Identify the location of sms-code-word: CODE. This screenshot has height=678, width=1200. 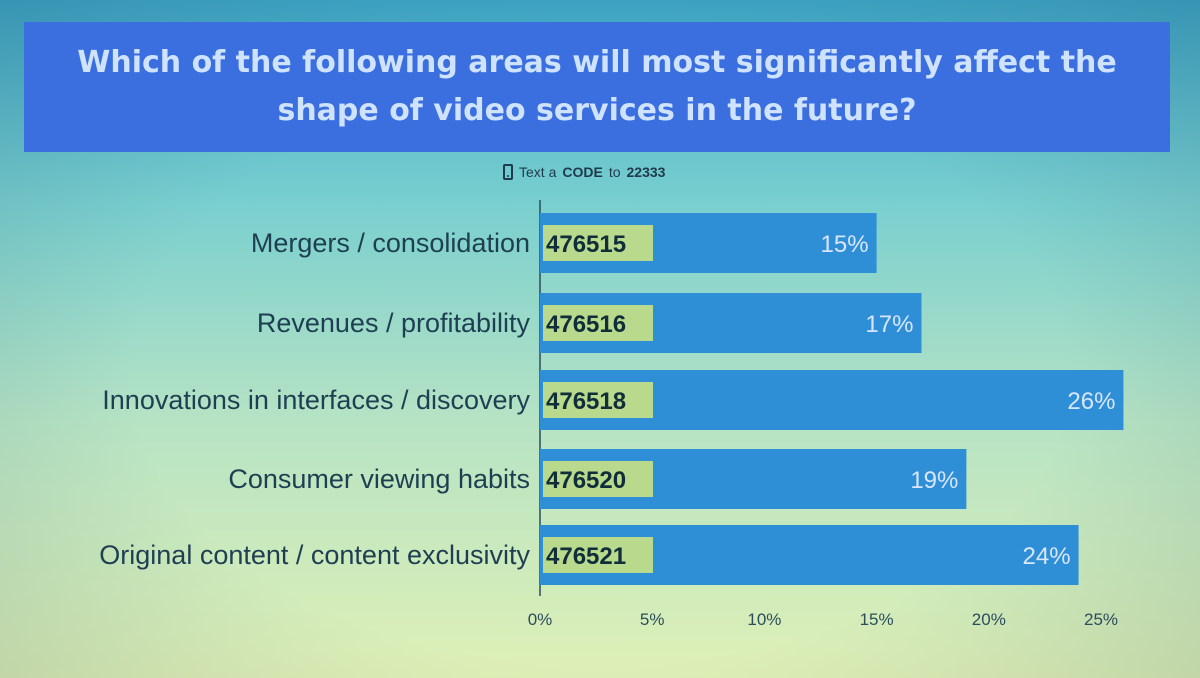
(582, 172).